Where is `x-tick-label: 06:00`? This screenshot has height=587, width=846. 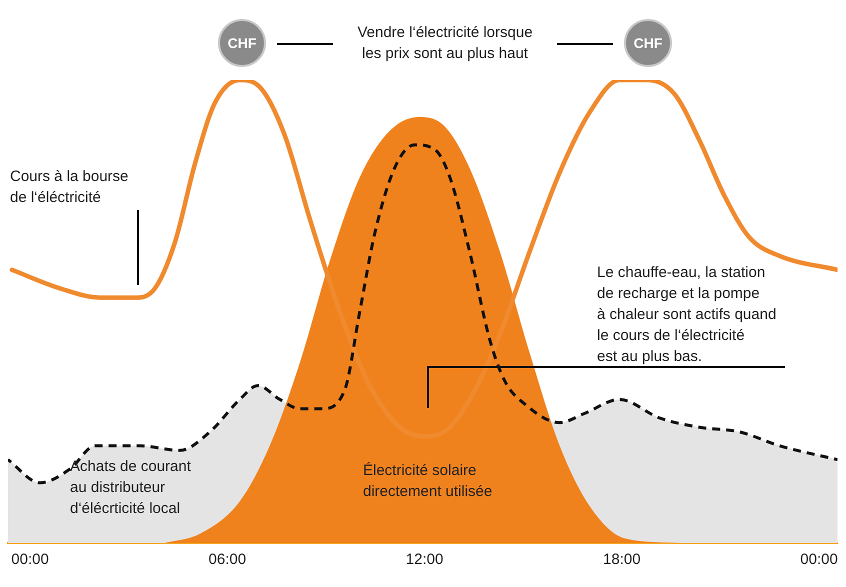
x-tick-label: 06:00 is located at coordinates (227, 559).